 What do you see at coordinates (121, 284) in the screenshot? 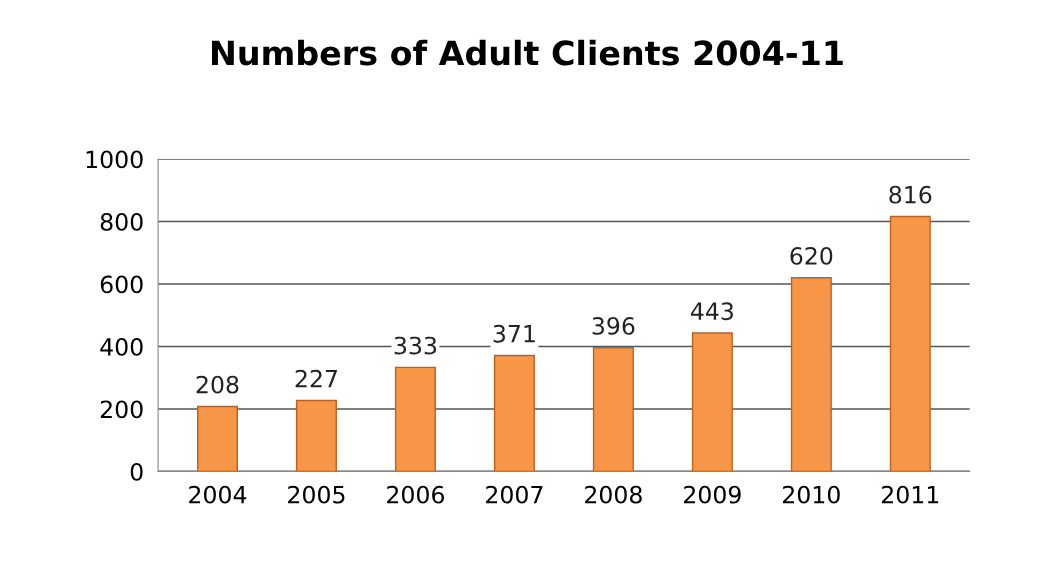
I see `y-tick-label: 600` at bounding box center [121, 284].